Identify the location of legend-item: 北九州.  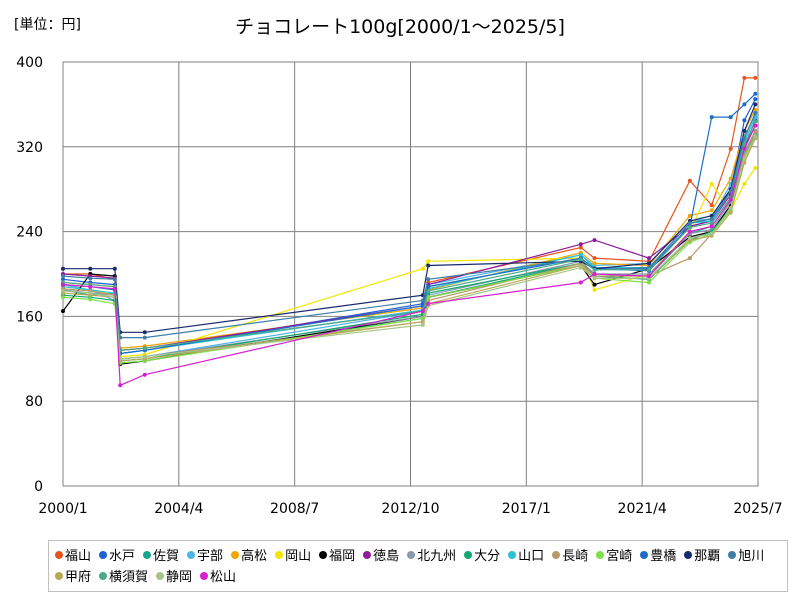
(431, 554).